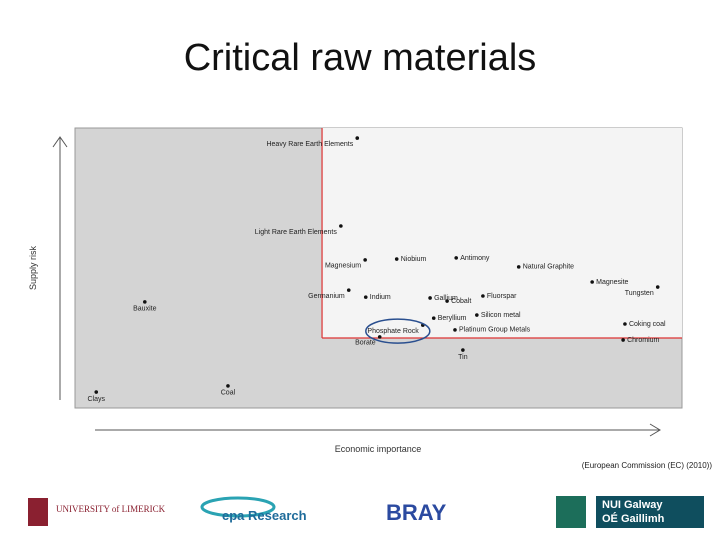  Describe the element at coordinates (96, 399) in the screenshot. I see `point-label: Clays` at that location.